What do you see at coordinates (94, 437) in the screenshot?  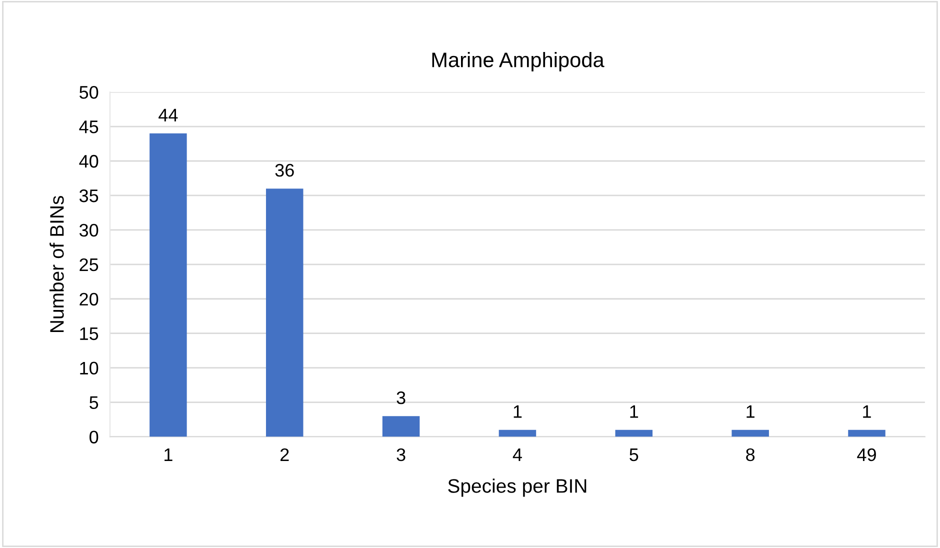 I see `y-tick-label: 0` at bounding box center [94, 437].